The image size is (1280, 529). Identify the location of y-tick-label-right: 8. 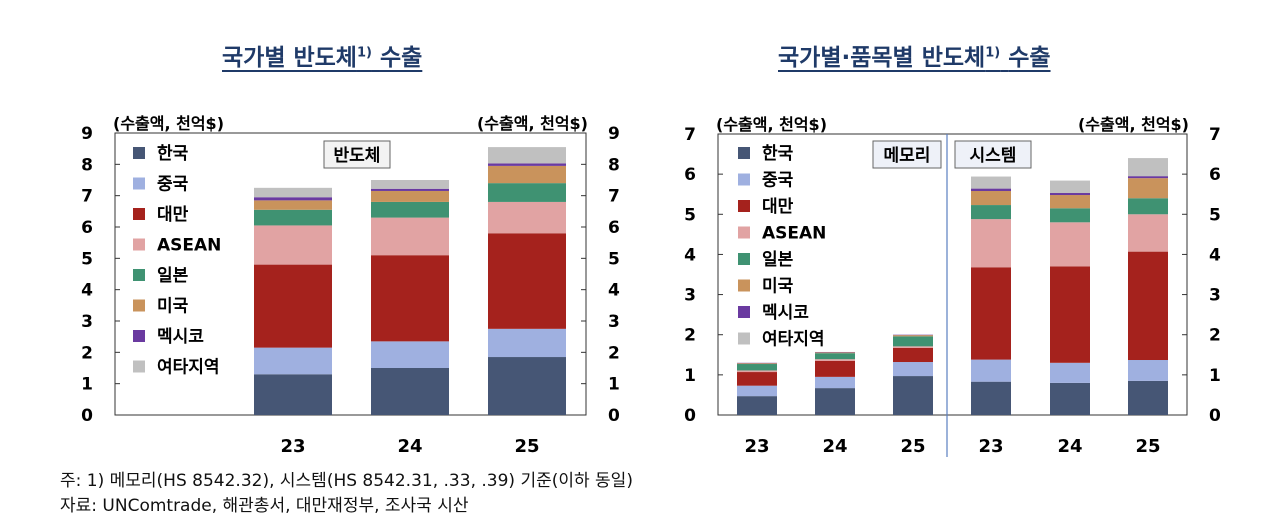
(614, 165).